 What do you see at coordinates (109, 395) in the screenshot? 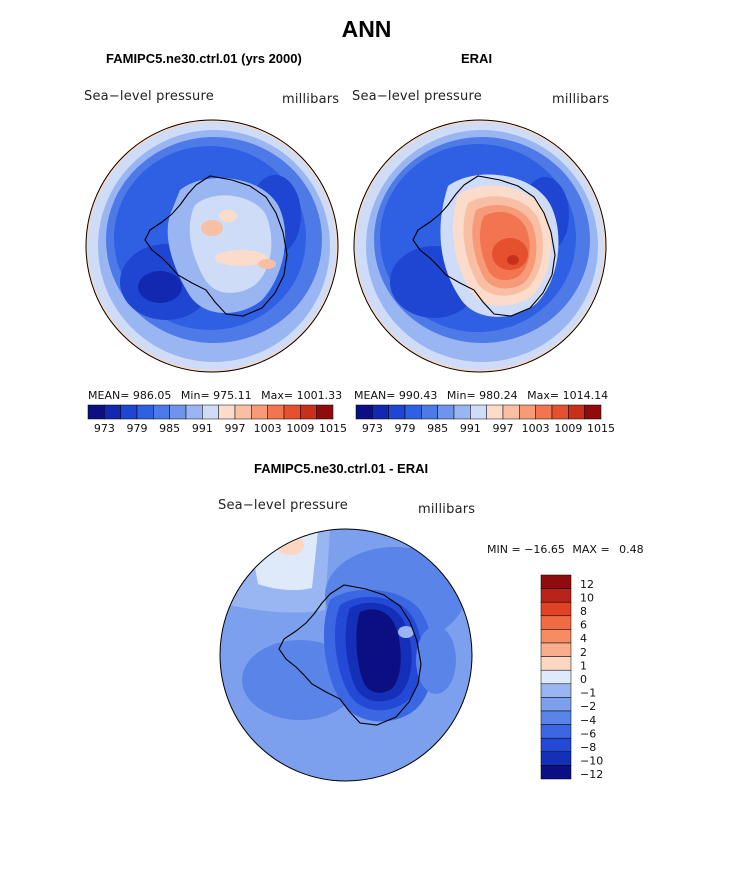
I see `panel1-mean-label: MEAN=` at bounding box center [109, 395].